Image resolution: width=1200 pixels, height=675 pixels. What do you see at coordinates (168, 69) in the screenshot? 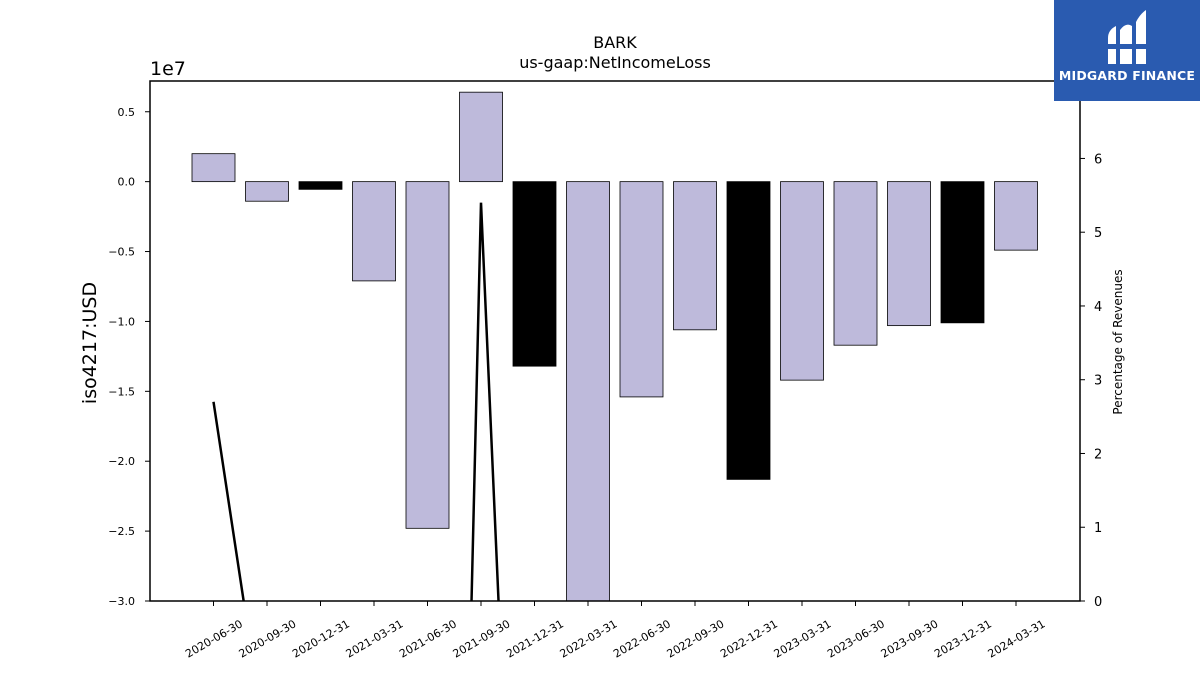
I see `y-offset-label: 1e7` at bounding box center [168, 69].